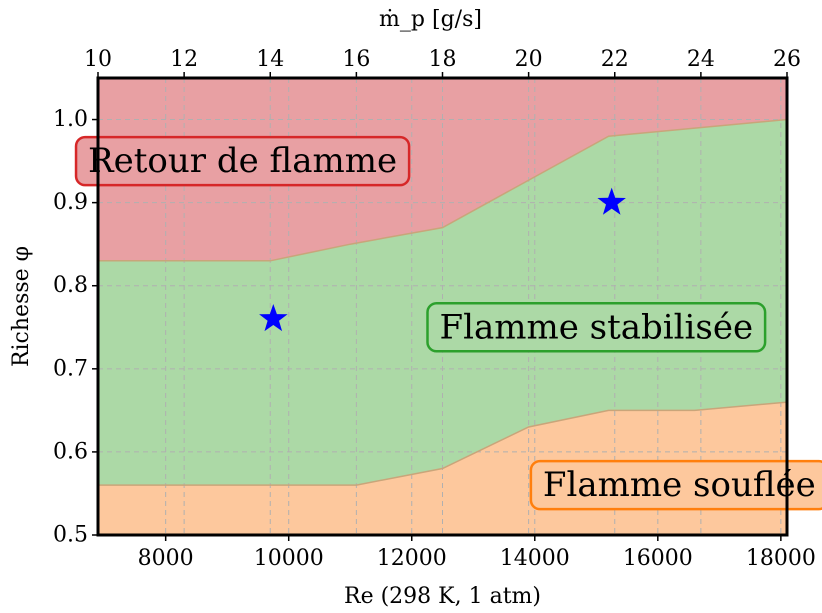  What do you see at coordinates (70, 285) in the screenshot?
I see `y-tick-label: 0.8` at bounding box center [70, 285].